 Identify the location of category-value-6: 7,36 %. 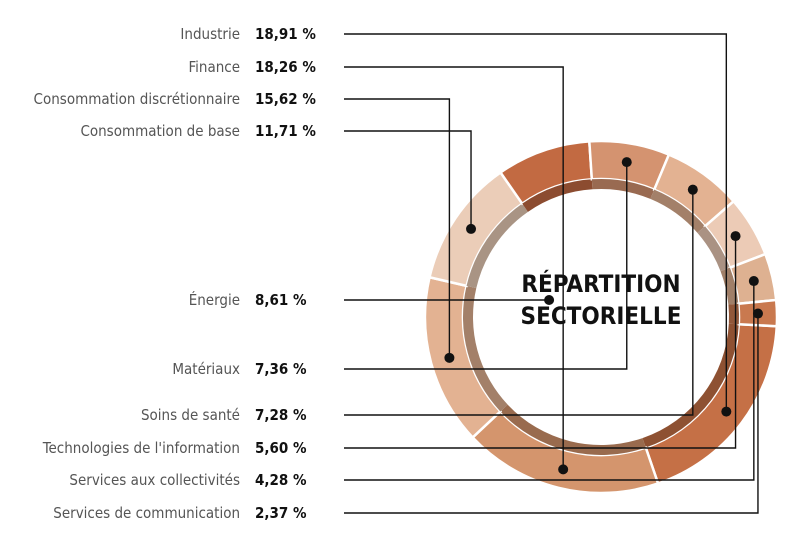
(281, 369).